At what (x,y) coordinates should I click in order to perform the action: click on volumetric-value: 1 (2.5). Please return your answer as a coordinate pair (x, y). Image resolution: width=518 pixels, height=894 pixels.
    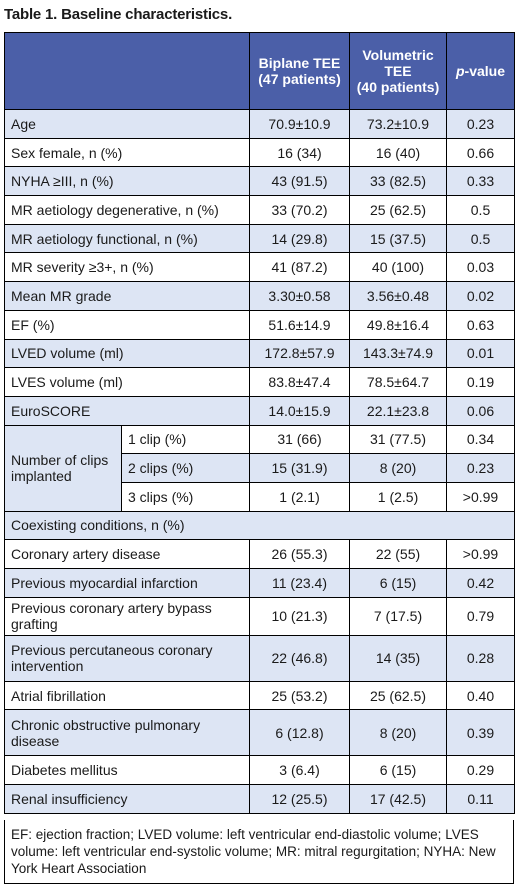
    Looking at the image, I should click on (398, 496).